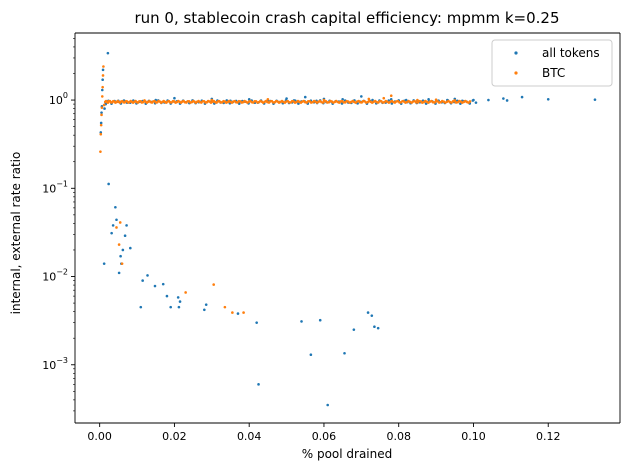 The width and height of the screenshot is (630, 474). Describe the element at coordinates (553, 73) in the screenshot. I see `legend-label-1: BTC` at that location.